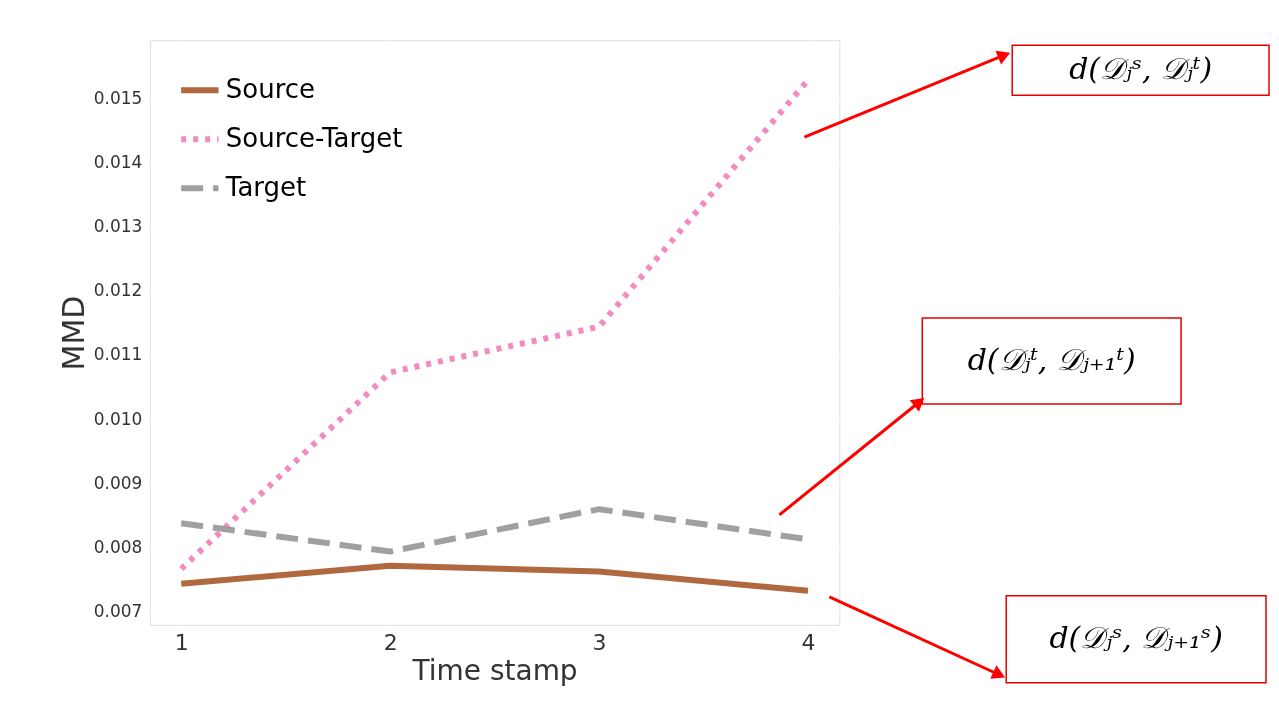 This screenshot has height=714, width=1279. Describe the element at coordinates (270, 89) in the screenshot. I see `legend-label: Source` at that location.